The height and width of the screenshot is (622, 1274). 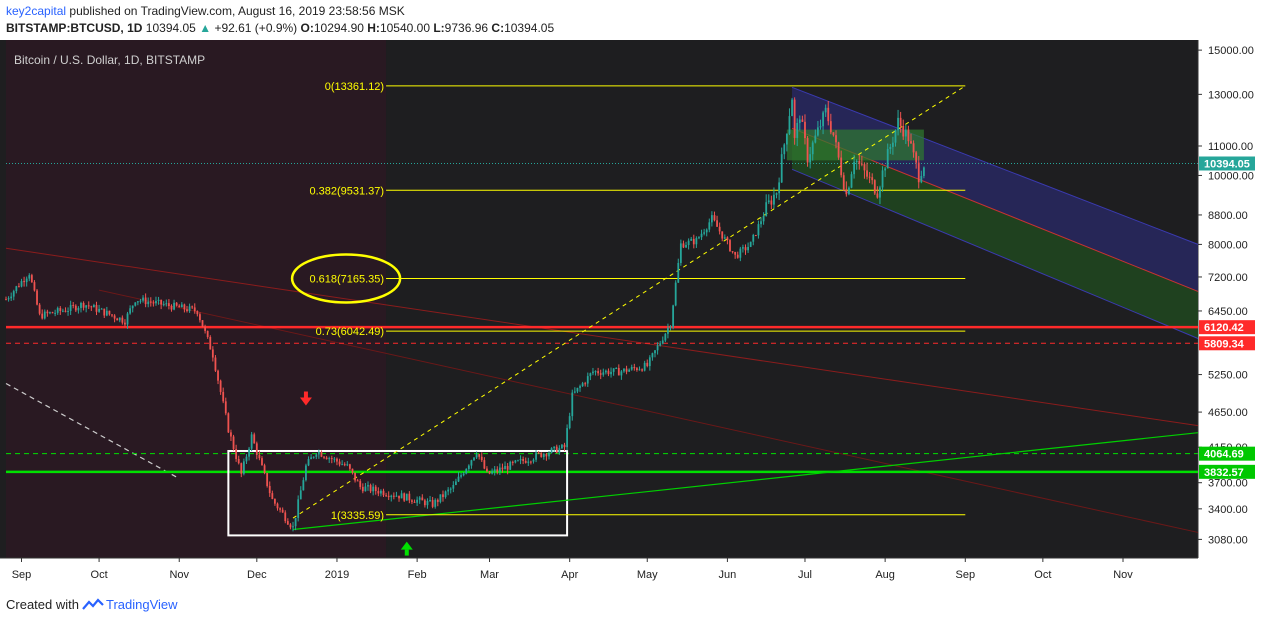 I want to click on y-tick-label-7: 7200.00, so click(x=1228, y=278).